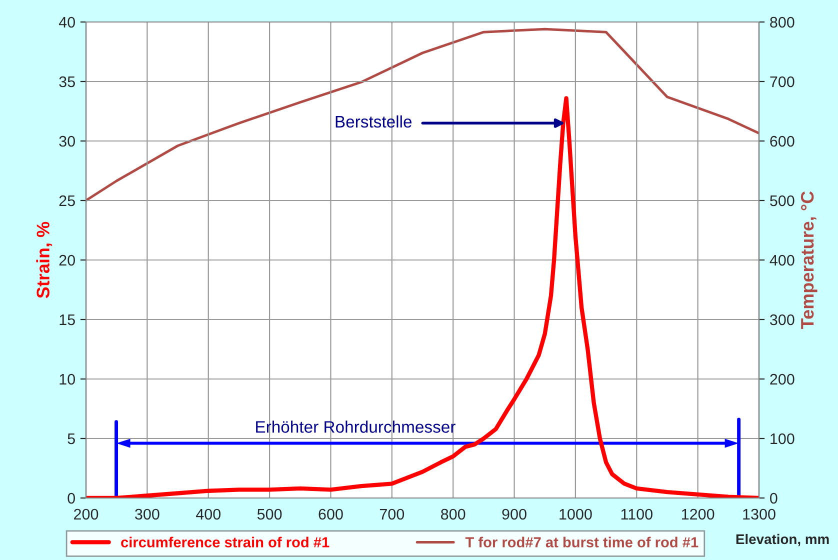 Image resolution: width=838 pixels, height=560 pixels. I want to click on x-tick-label: 200, so click(86, 514).